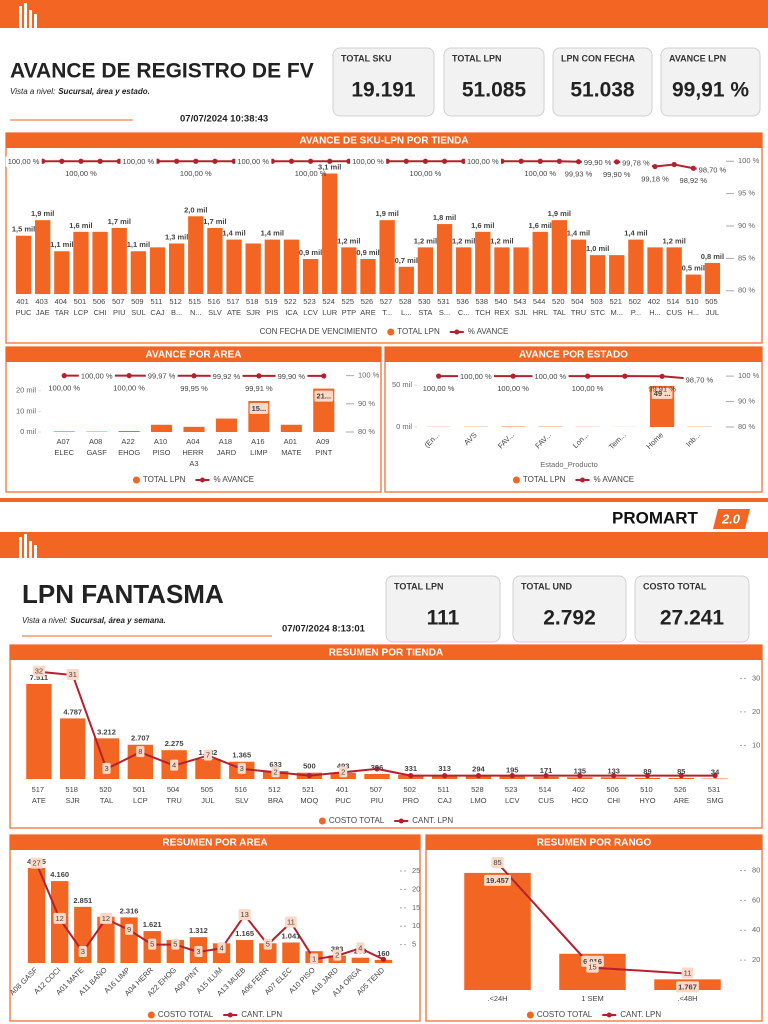  What do you see at coordinates (157, 307) in the screenshot?
I see `x-tick-label: 511 CAJ` at bounding box center [157, 307].